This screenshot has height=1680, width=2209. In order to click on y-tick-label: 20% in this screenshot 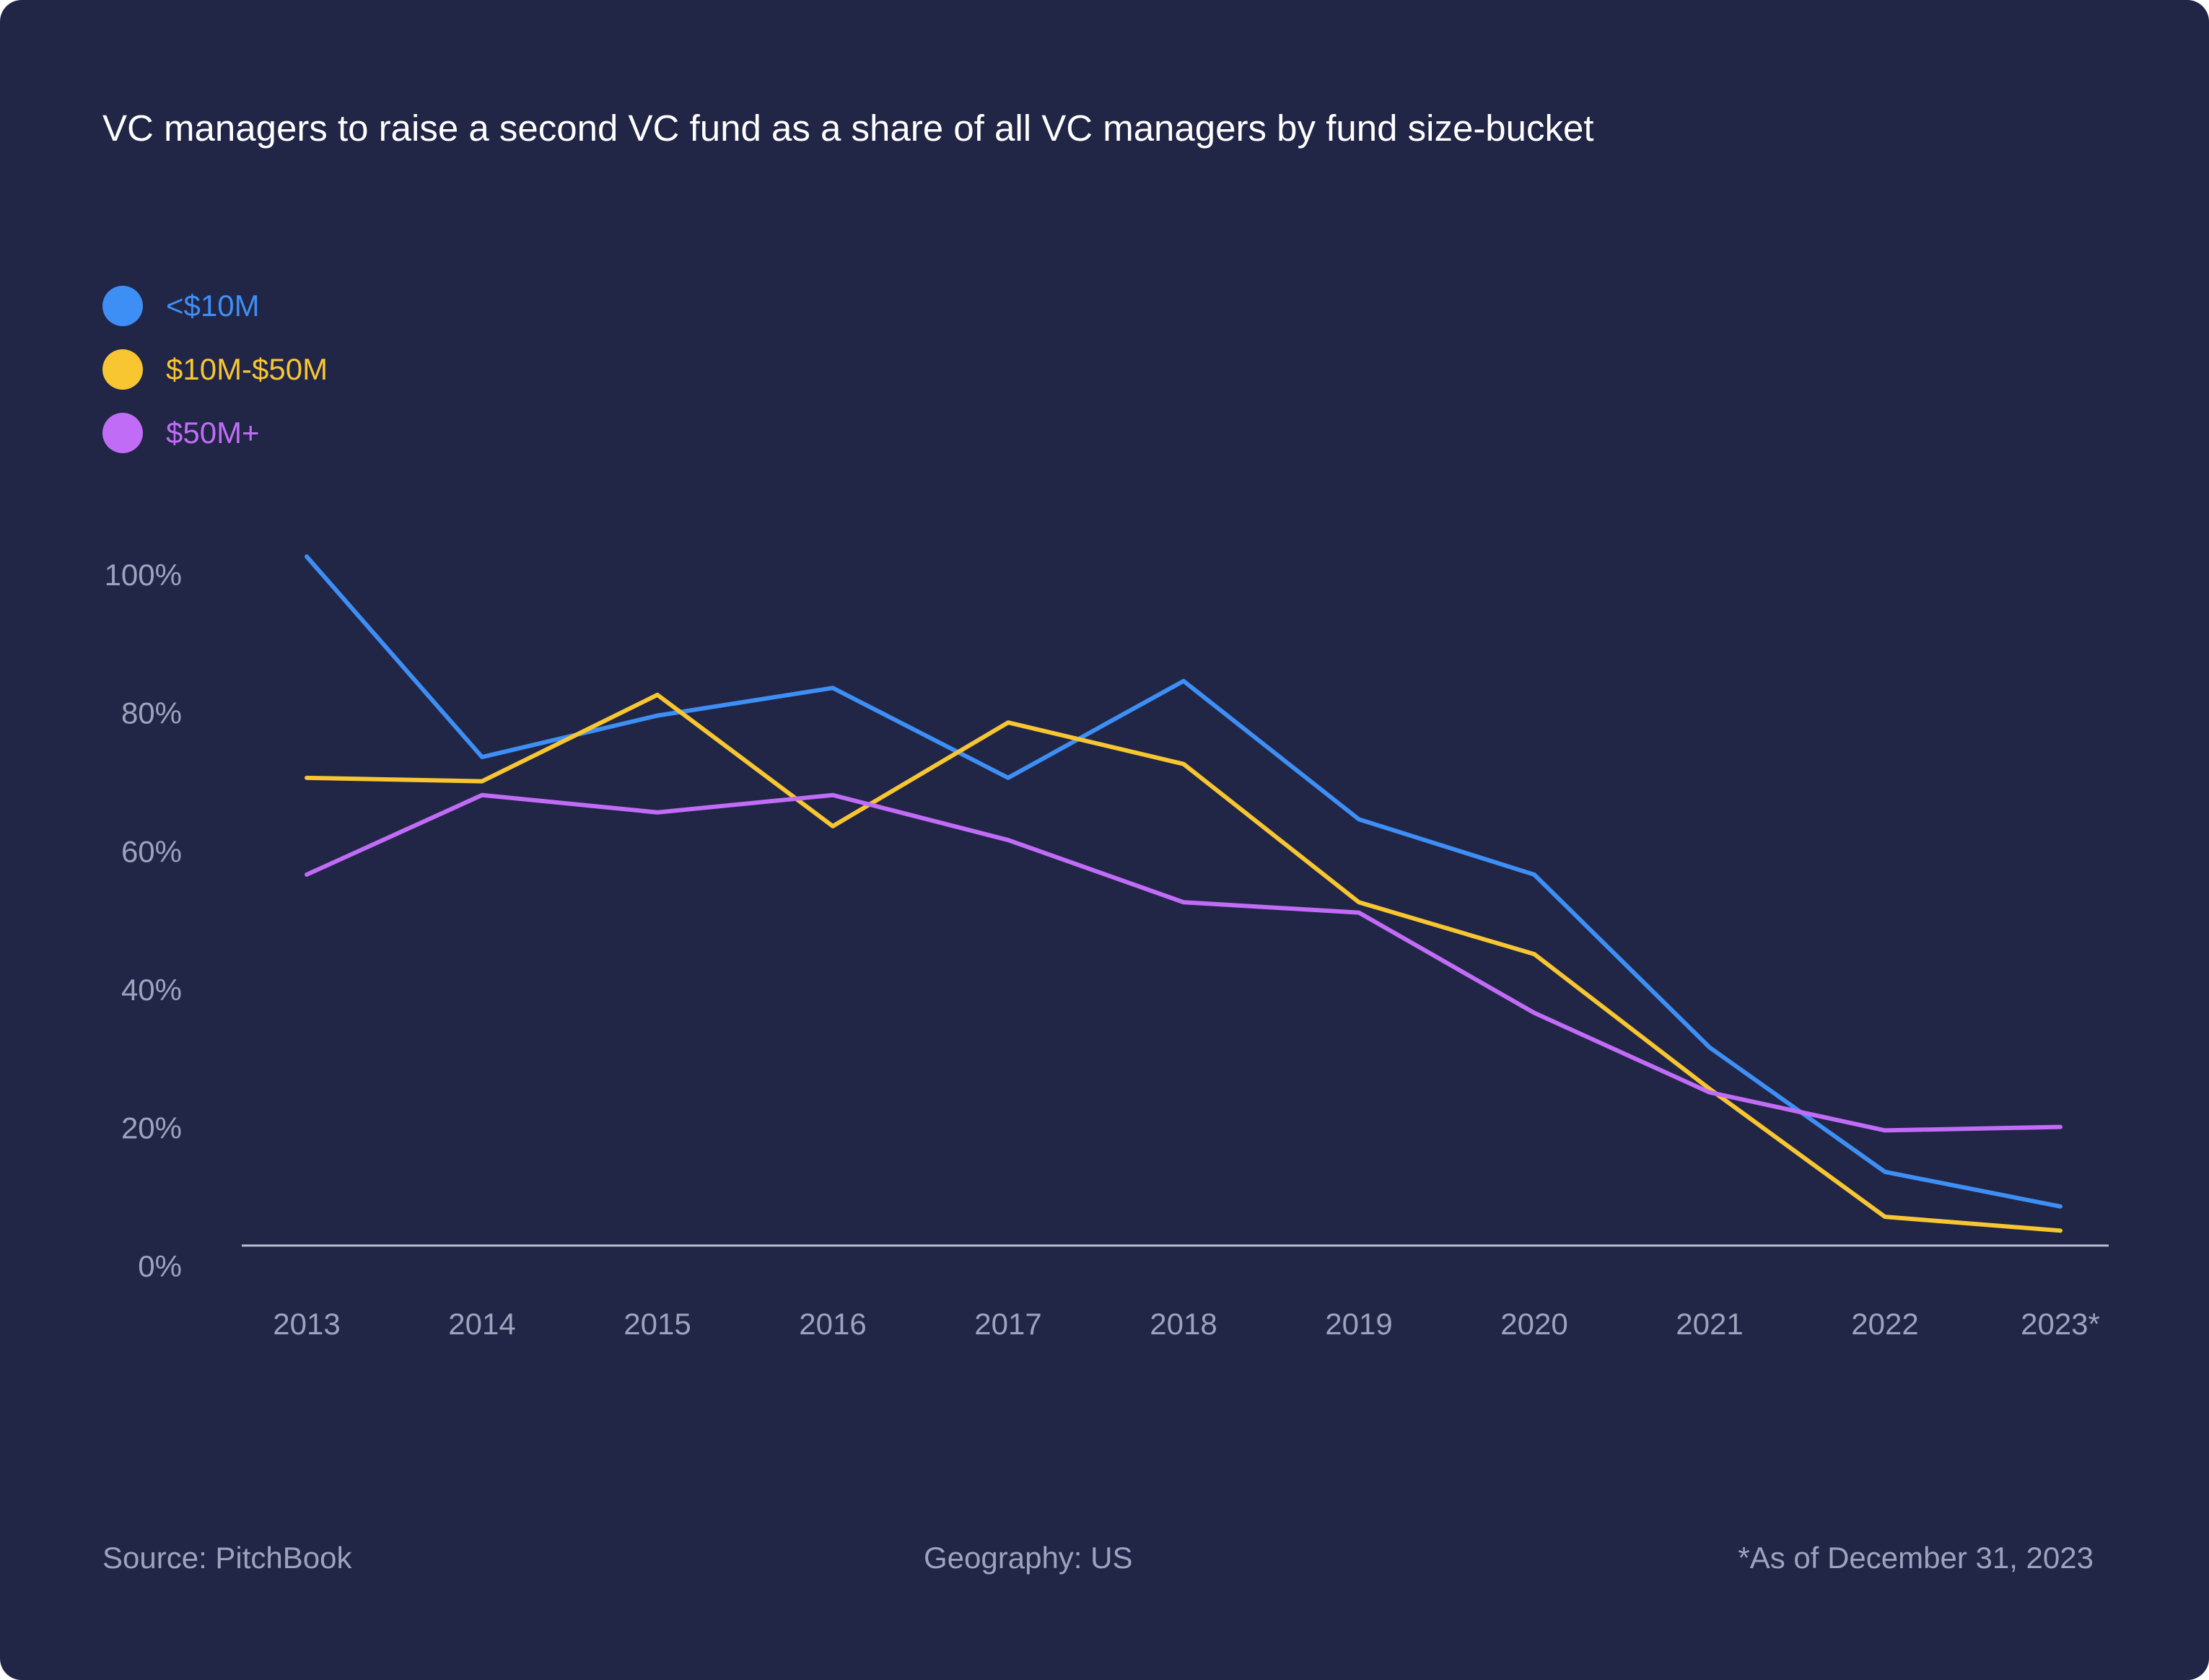, I will do `click(151, 1128)`.